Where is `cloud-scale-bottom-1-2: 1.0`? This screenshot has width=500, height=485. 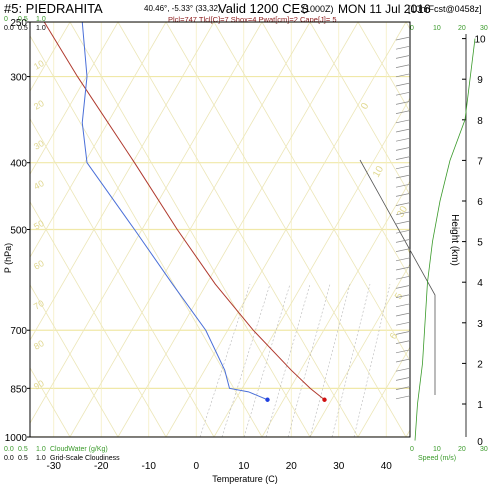 cloud-scale-bottom-1-2: 1.0 is located at coordinates (41, 449).